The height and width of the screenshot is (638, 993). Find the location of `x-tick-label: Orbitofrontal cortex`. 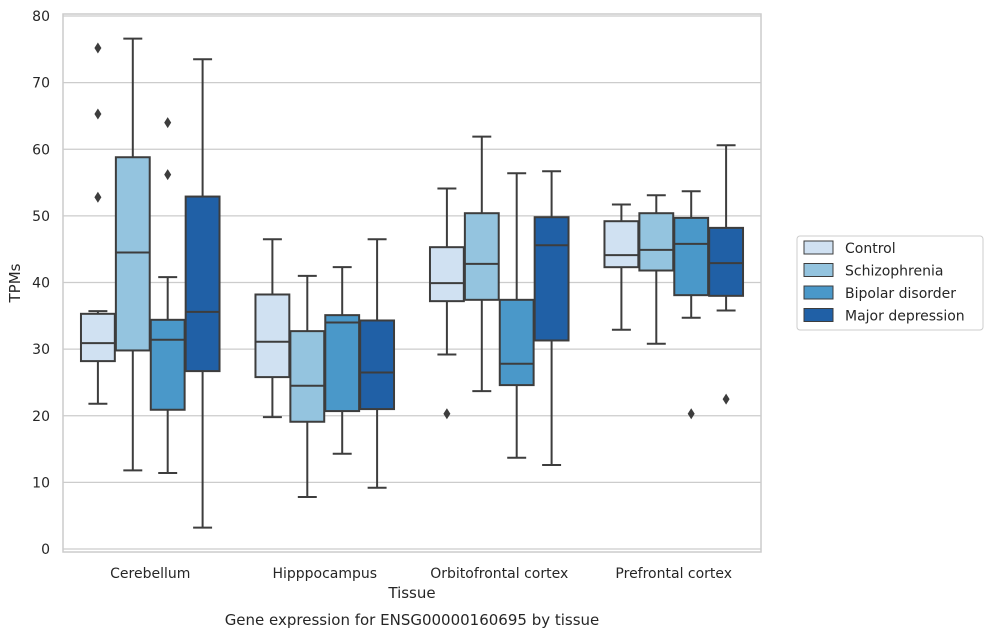

x-tick-label: Orbitofrontal cortex is located at coordinates (499, 574).